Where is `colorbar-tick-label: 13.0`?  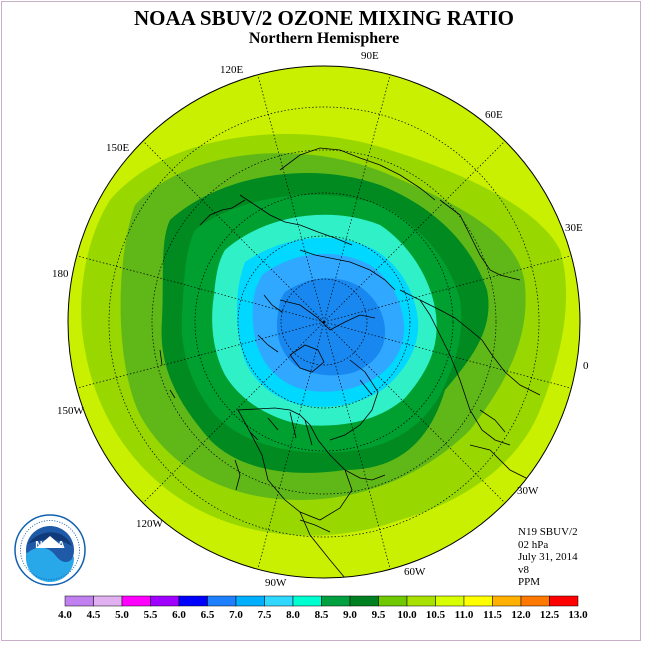
colorbar-tick-label: 13.0 is located at coordinates (578, 615).